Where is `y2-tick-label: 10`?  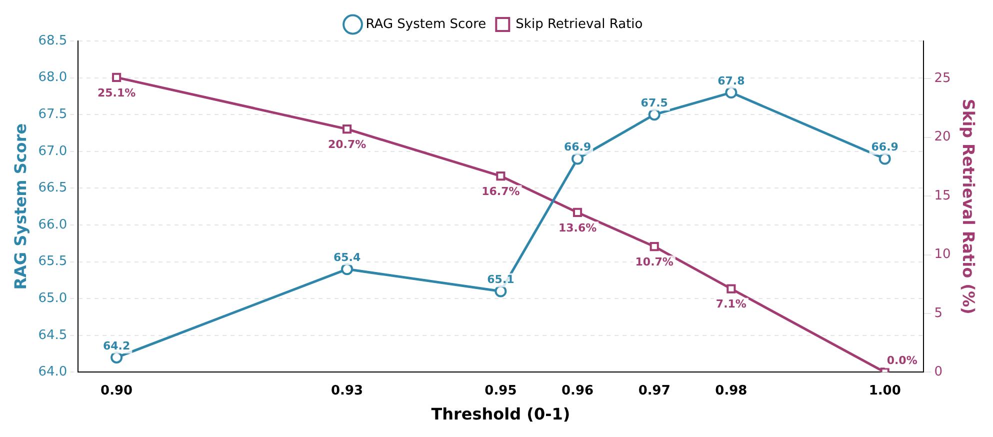 y2-tick-label: 10 is located at coordinates (942, 254).